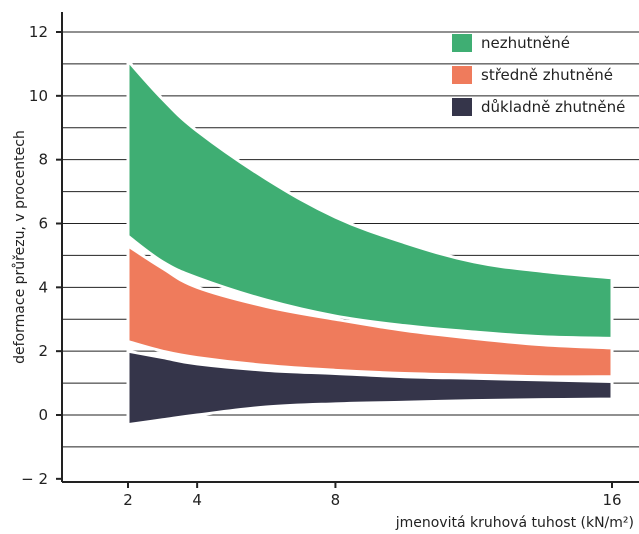 The height and width of the screenshot is (534, 639). I want to click on y-tick-label: 10, so click(38, 96).